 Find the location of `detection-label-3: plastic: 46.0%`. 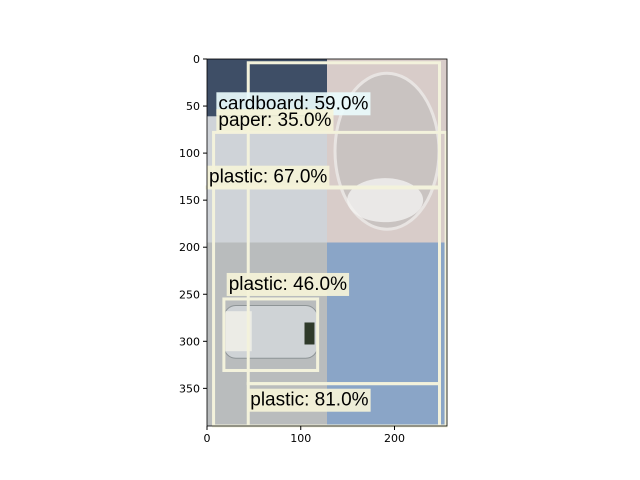

detection-label-3: plastic: 46.0% is located at coordinates (288, 284).